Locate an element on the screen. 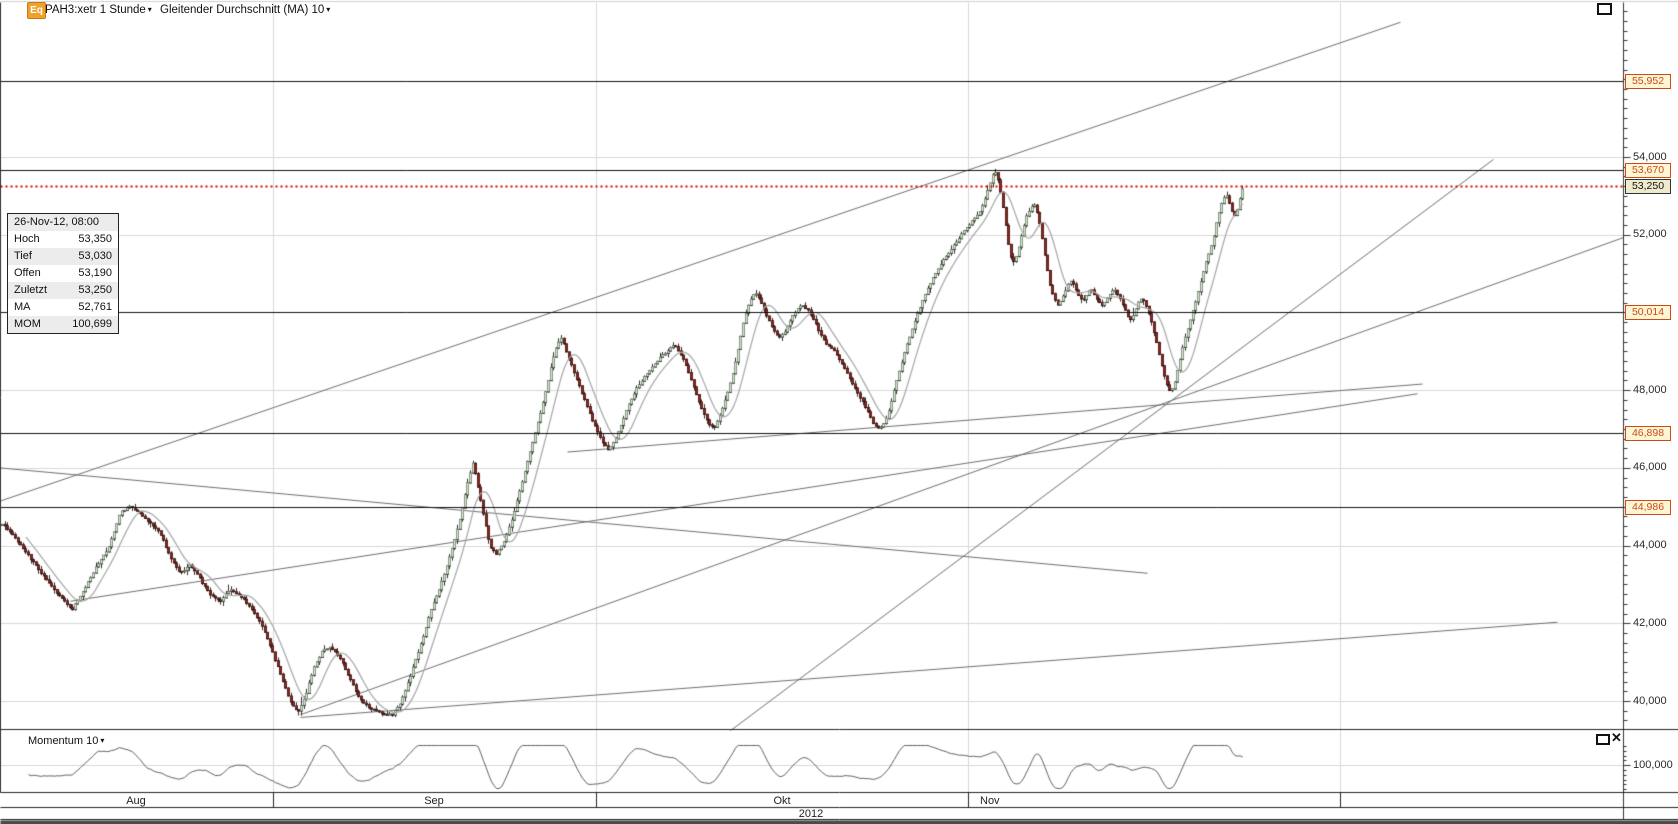 The image size is (1678, 824). y-axis-tick-label: 40,000 is located at coordinates (1650, 700).